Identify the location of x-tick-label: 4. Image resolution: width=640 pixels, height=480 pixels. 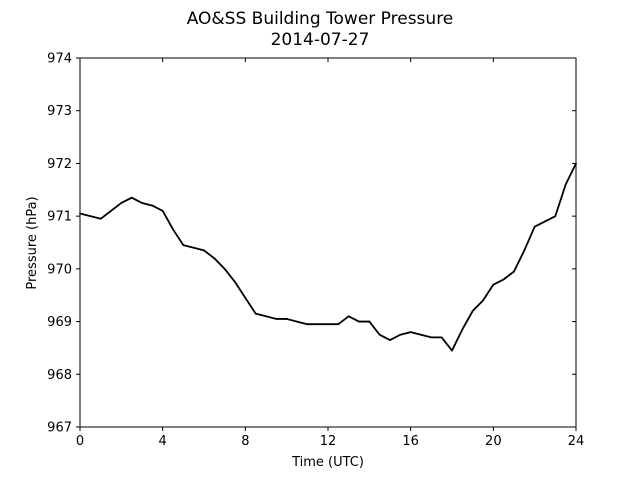
(163, 441).